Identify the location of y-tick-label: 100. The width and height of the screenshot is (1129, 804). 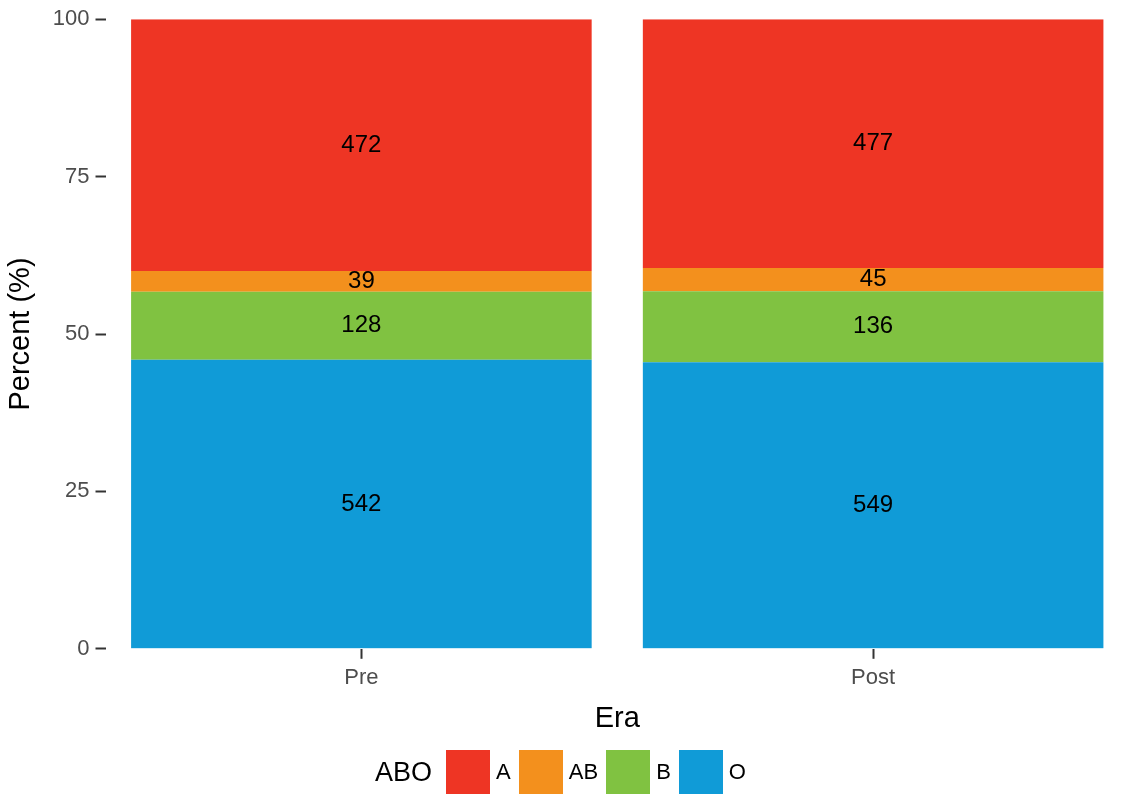
(71, 18).